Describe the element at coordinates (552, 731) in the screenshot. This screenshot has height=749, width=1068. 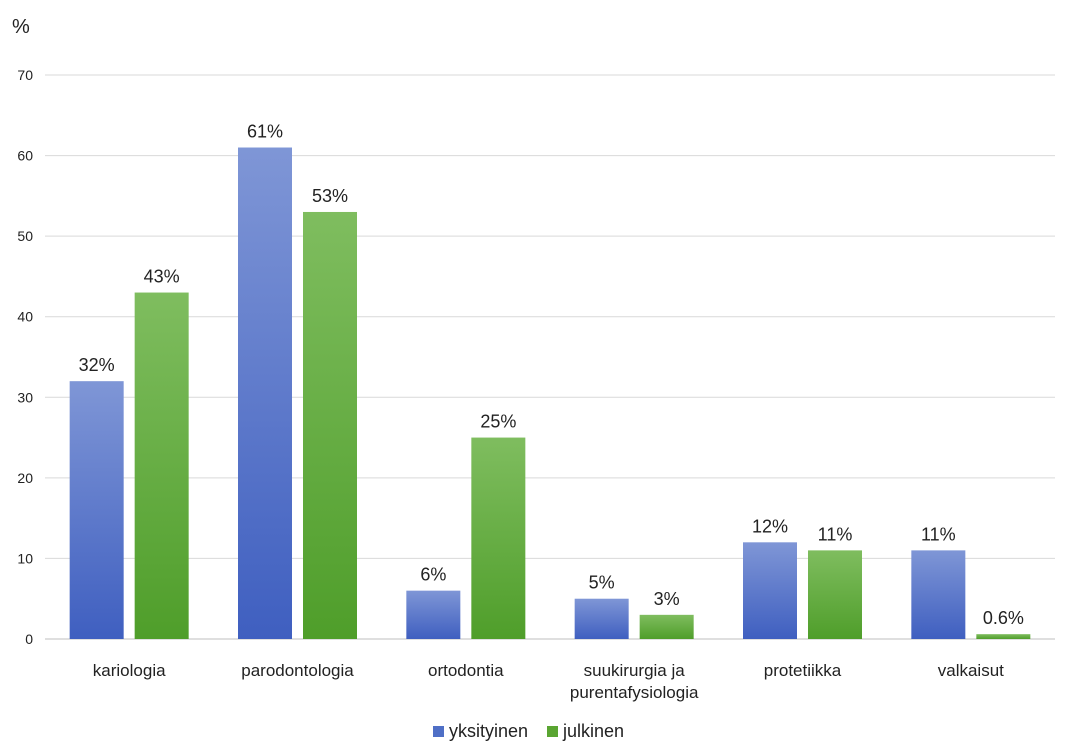
I see `legend-swatch-julkinen` at that location.